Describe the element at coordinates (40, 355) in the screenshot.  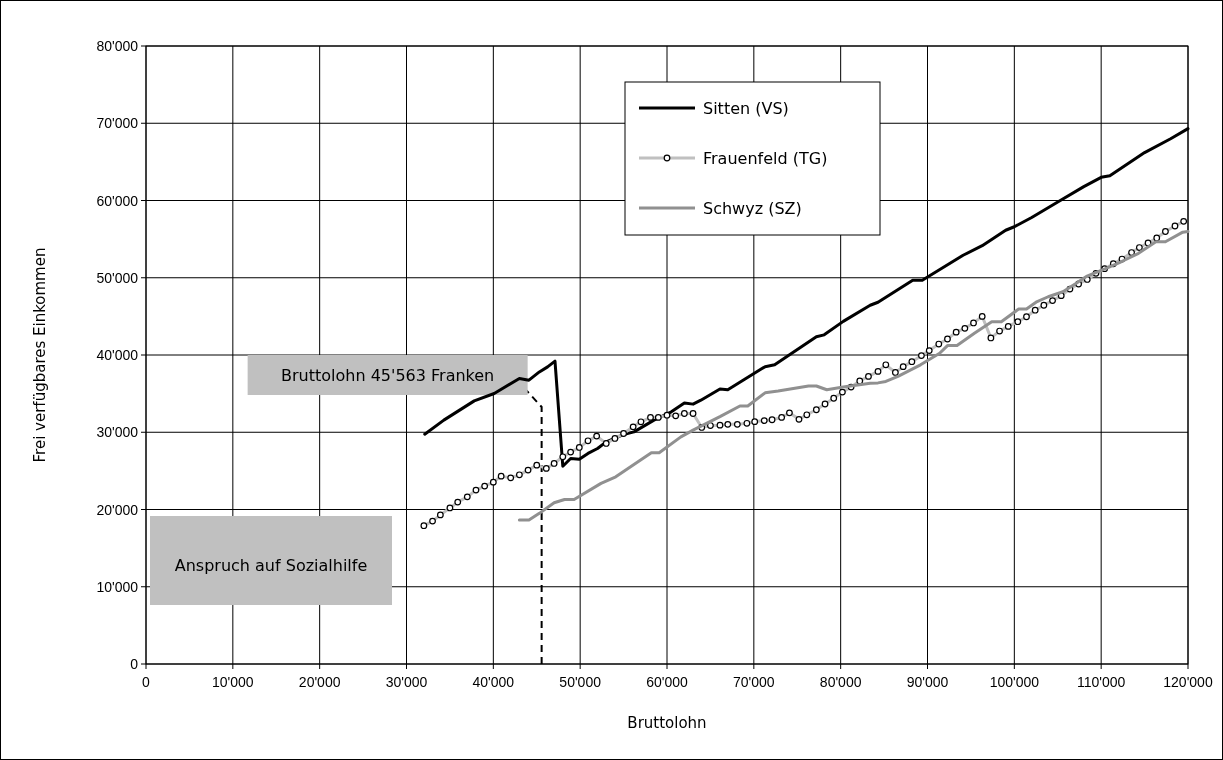
I see `y-axis-title: Frei verfügbares Einkommen` at that location.